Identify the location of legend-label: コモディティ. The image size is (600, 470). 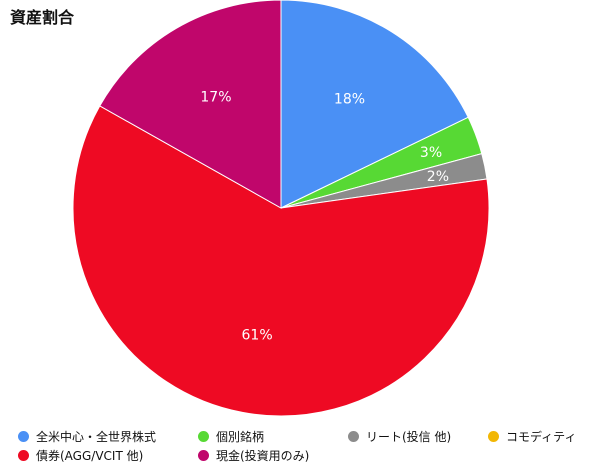
(541, 437).